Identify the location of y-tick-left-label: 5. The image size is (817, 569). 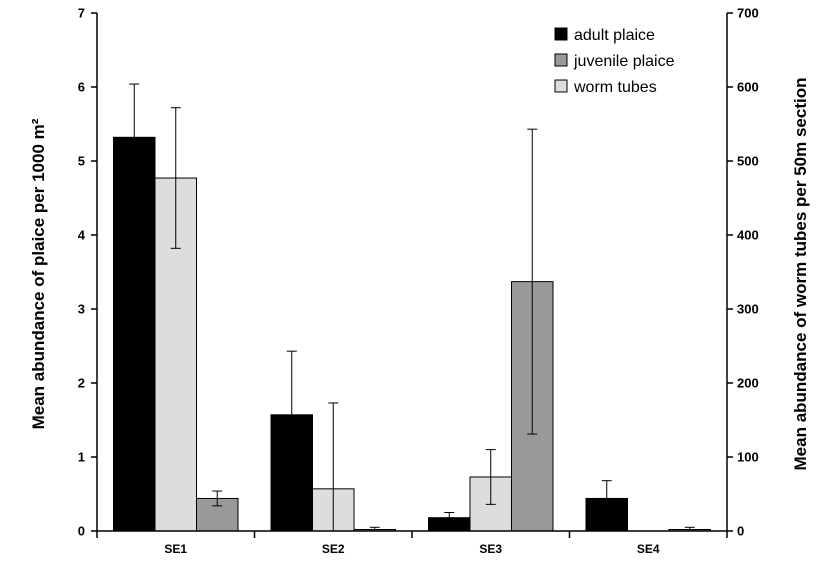
(81, 161).